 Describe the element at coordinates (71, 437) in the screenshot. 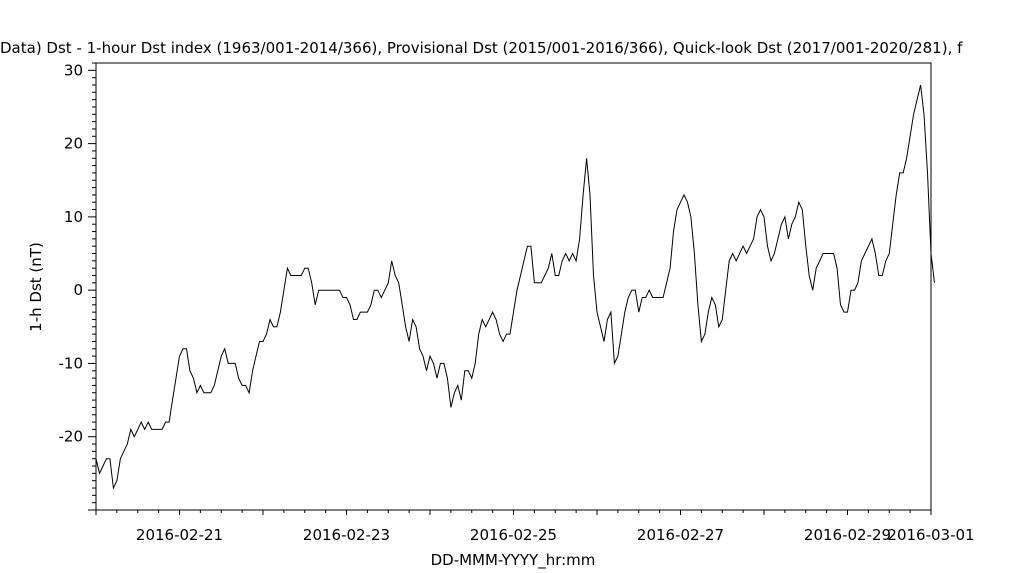

I see `y-tick-label: -20` at that location.